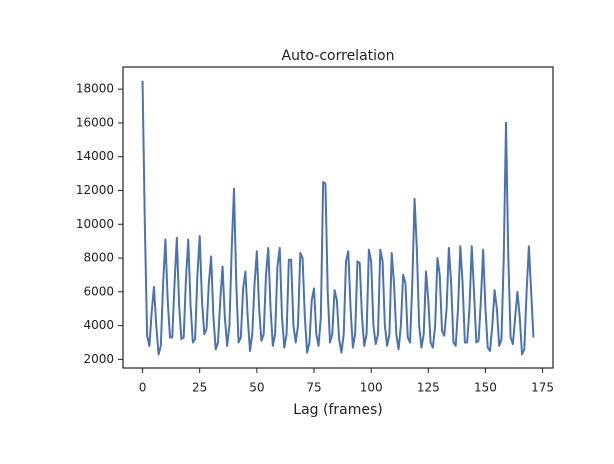 The height and width of the screenshot is (464, 614). Describe the element at coordinates (485, 388) in the screenshot. I see `x-tick-label: 150` at that location.